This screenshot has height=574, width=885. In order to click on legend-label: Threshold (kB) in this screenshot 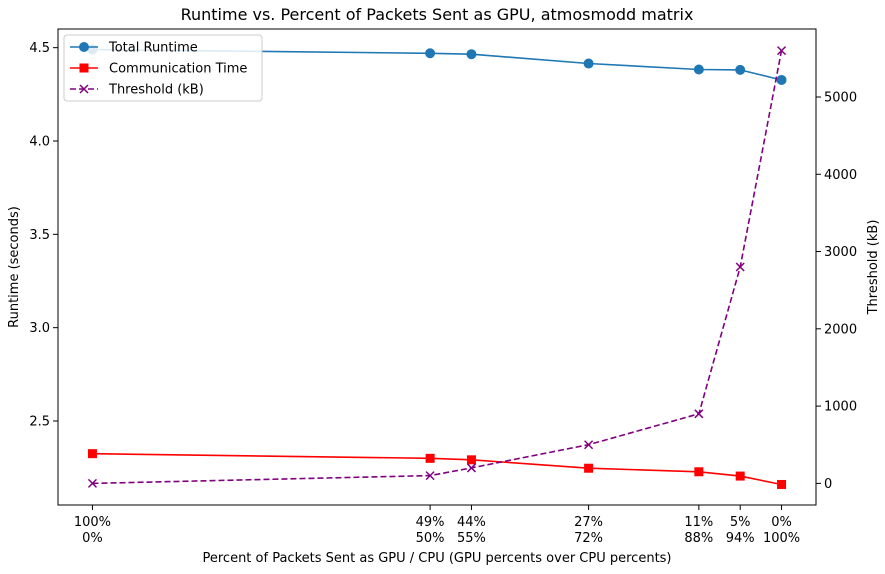, I will do `click(156, 90)`.